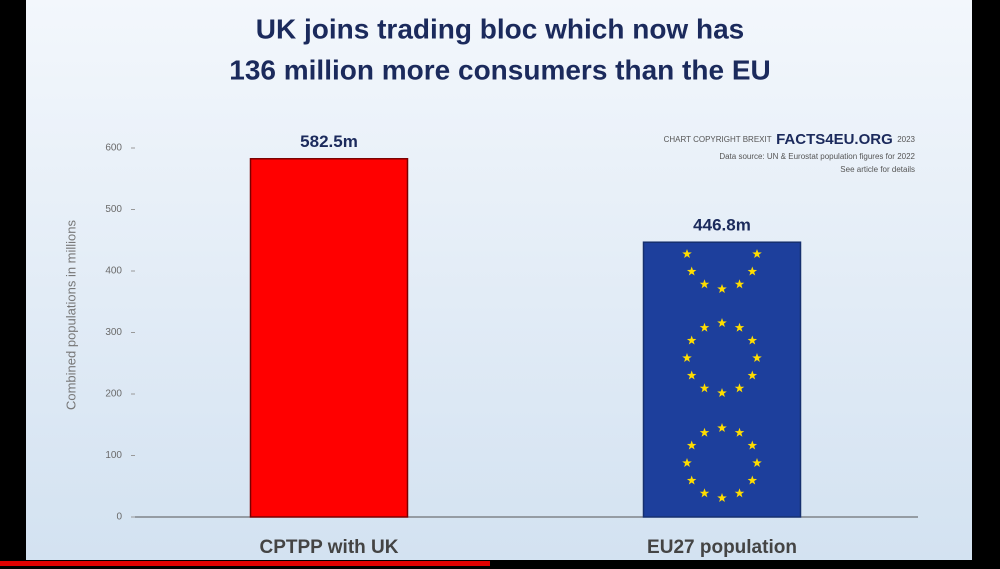  What do you see at coordinates (718, 139) in the screenshot?
I see `copyright: CHART COPYRIGHT BREXIT` at bounding box center [718, 139].